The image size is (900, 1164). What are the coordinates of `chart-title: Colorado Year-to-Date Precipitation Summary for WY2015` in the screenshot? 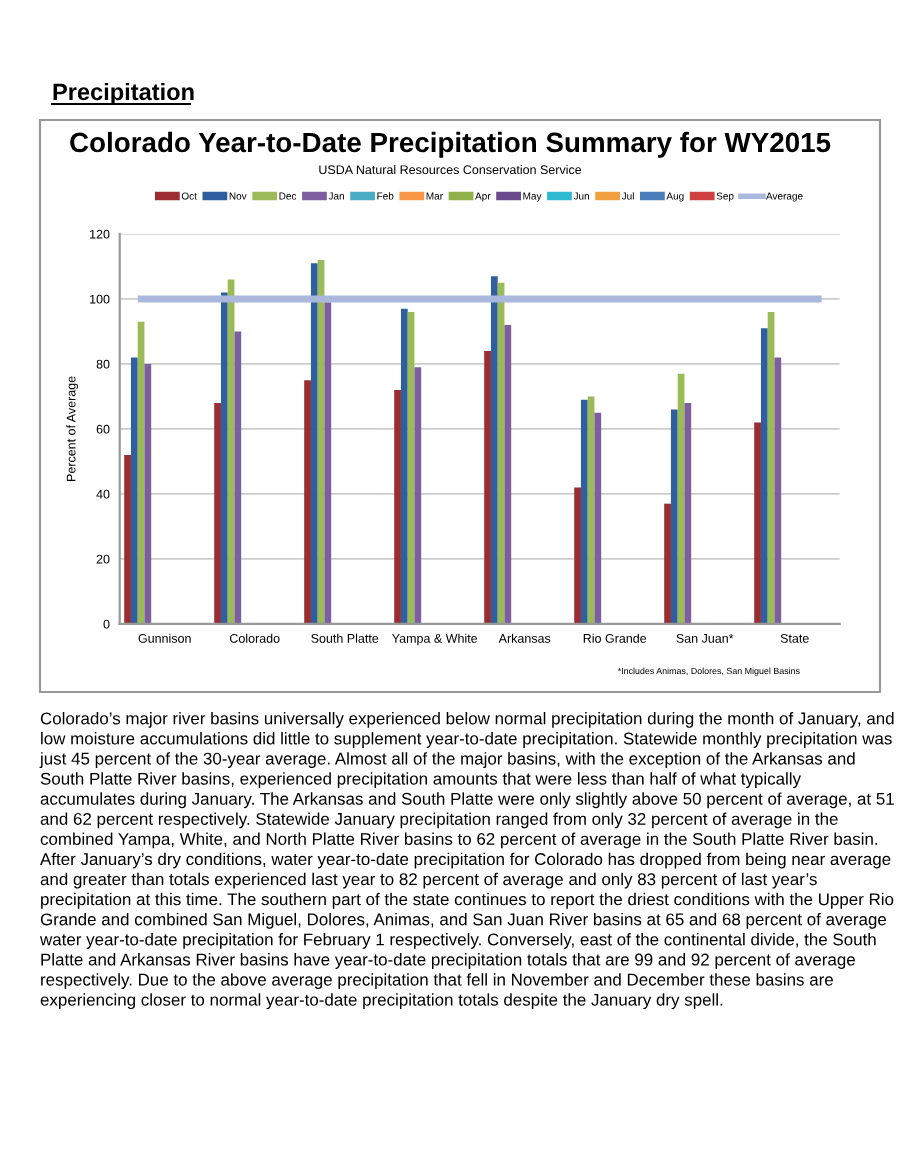 It's located at (450, 144).